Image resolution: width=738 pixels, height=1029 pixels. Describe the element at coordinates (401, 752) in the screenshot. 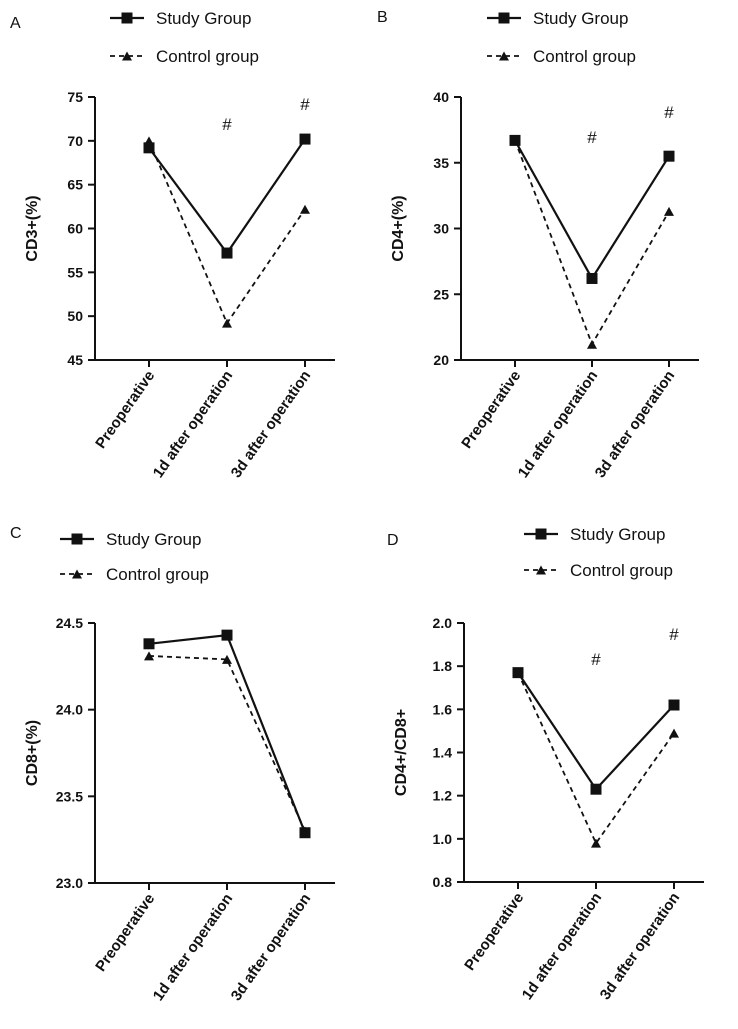

I see `y-axis-label: CD4+/CD8+` at that location.